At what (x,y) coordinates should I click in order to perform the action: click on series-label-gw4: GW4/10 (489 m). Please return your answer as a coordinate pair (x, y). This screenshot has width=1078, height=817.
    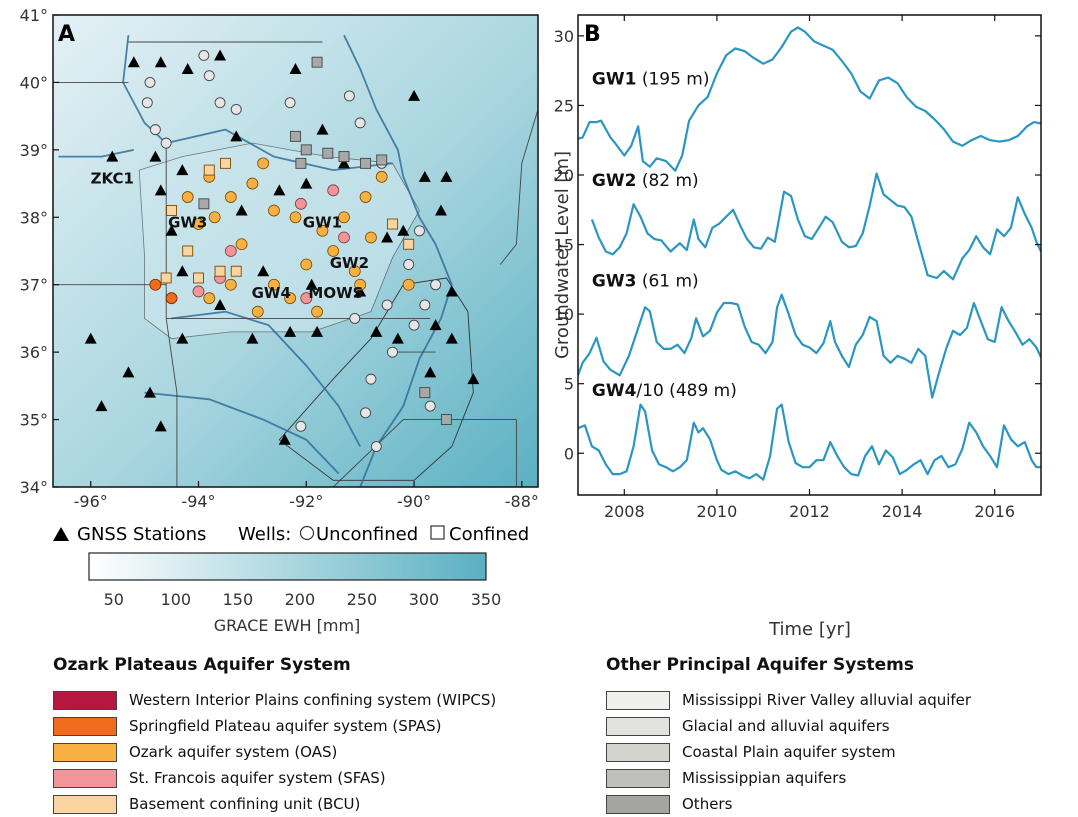
    Looking at the image, I should click on (664, 391).